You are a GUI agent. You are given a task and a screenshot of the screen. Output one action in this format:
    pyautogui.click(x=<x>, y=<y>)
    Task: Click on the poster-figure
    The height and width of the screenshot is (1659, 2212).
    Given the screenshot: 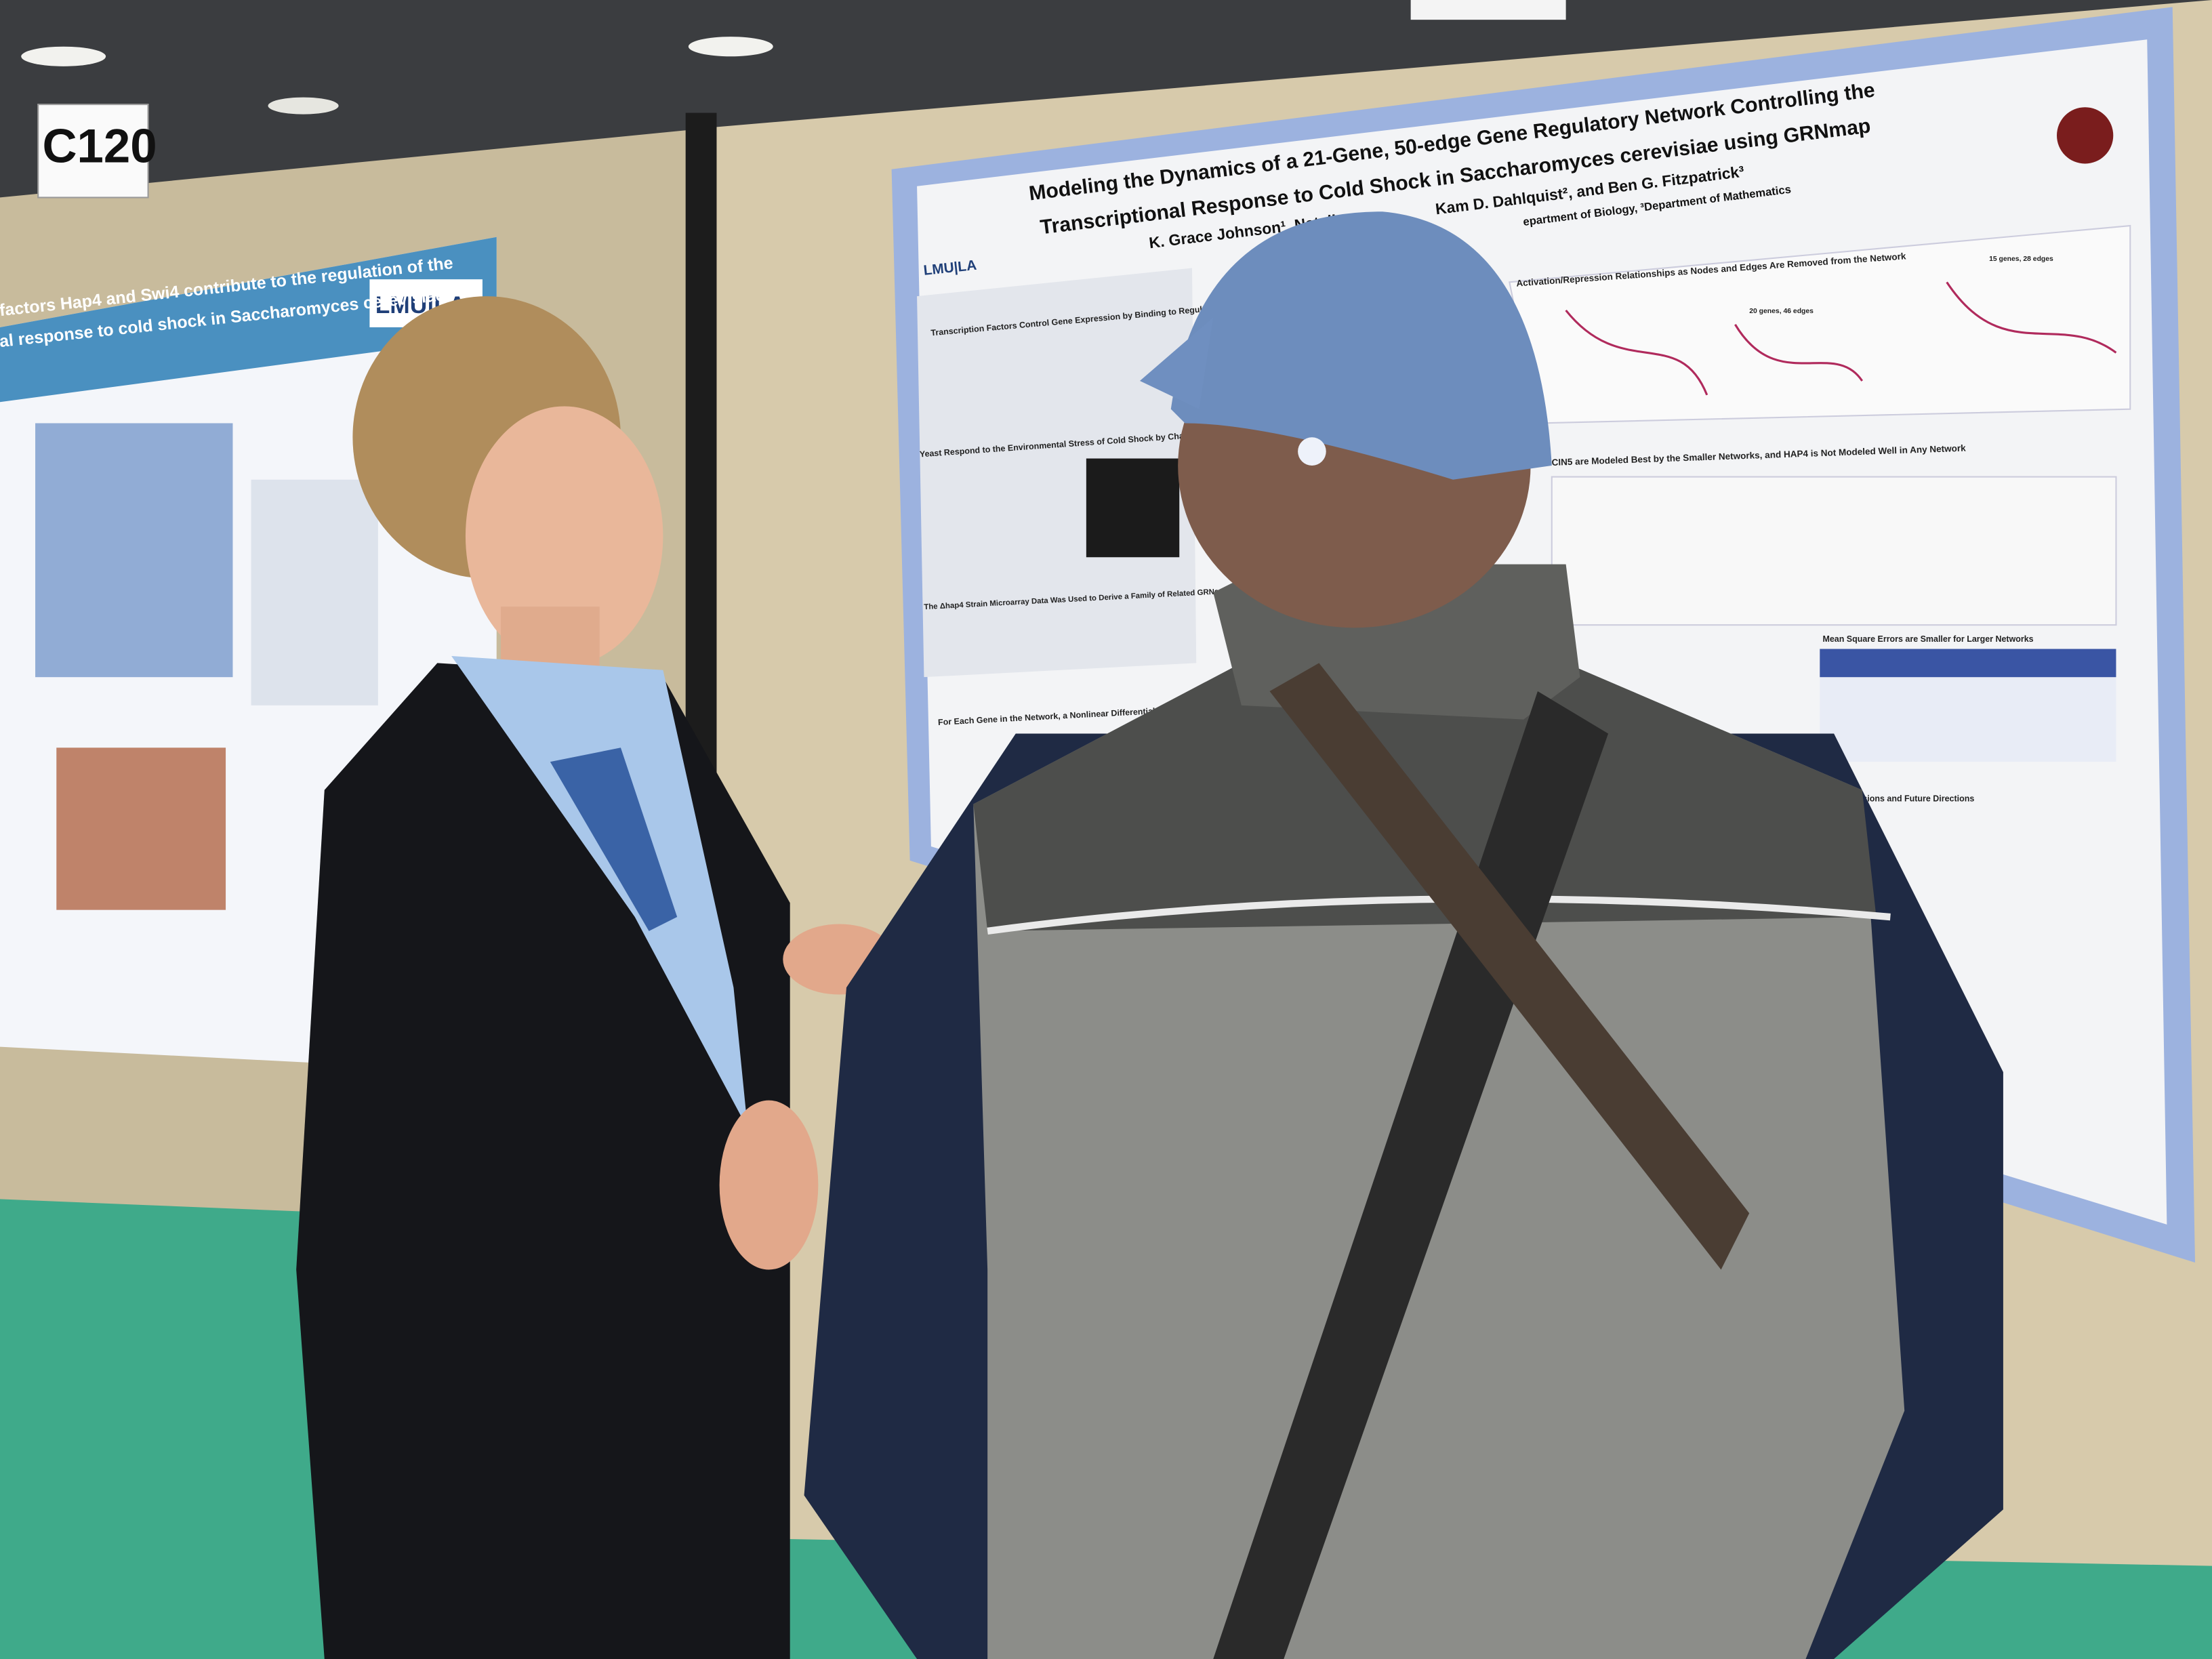 What is the action you would take?
    pyautogui.click(x=141, y=828)
    